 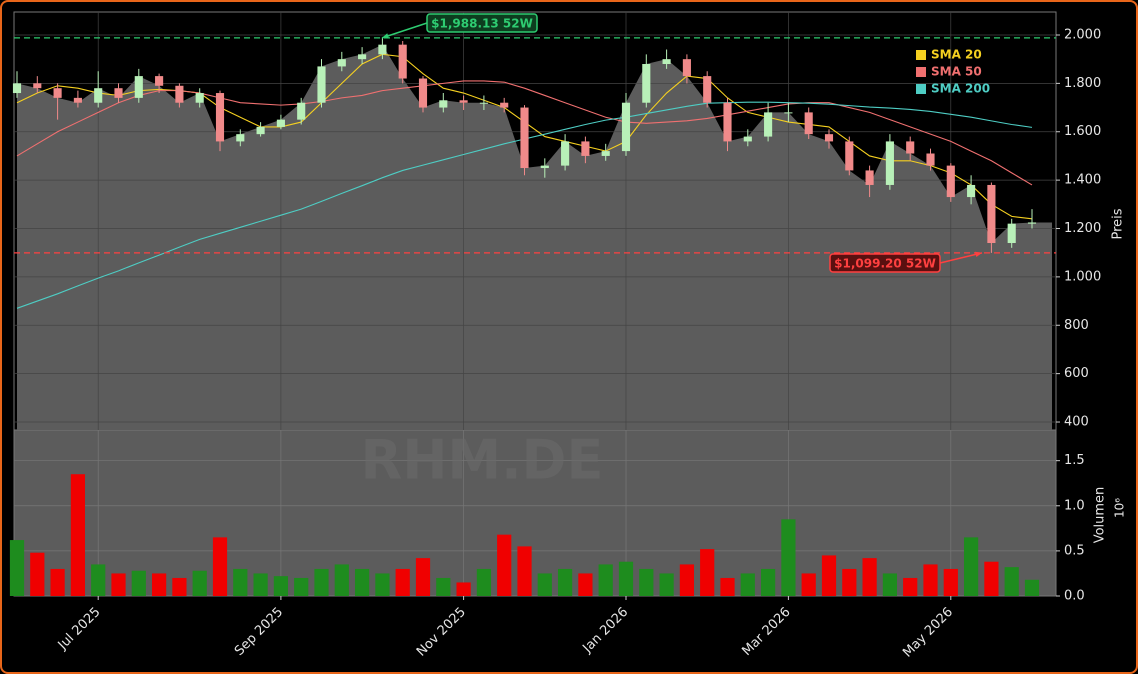 What do you see at coordinates (1076, 373) in the screenshot?
I see `y-tick-label: 600` at bounding box center [1076, 373].